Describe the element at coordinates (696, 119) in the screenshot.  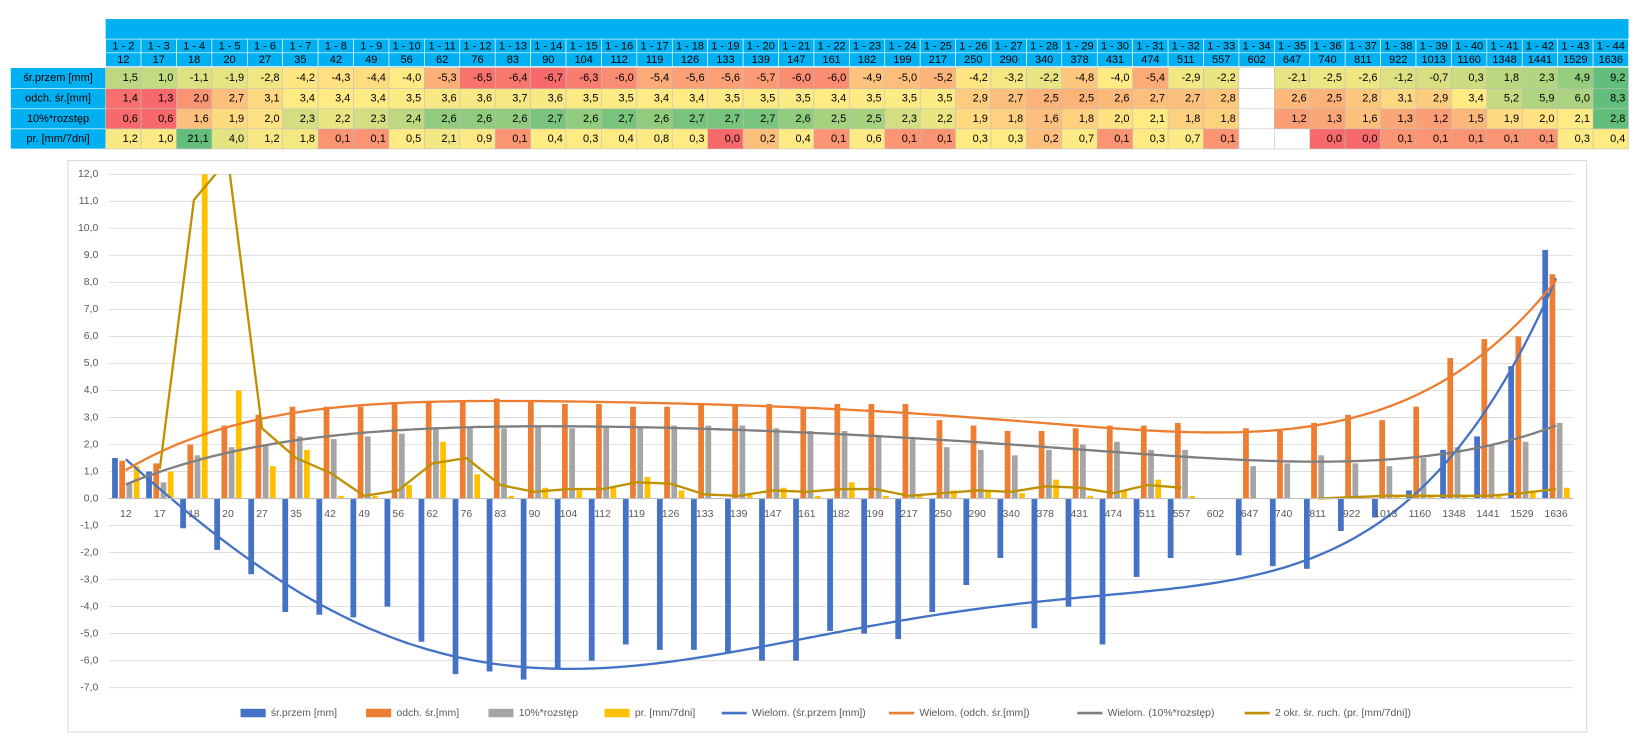
I see `cell-value: 2,7` at that location.